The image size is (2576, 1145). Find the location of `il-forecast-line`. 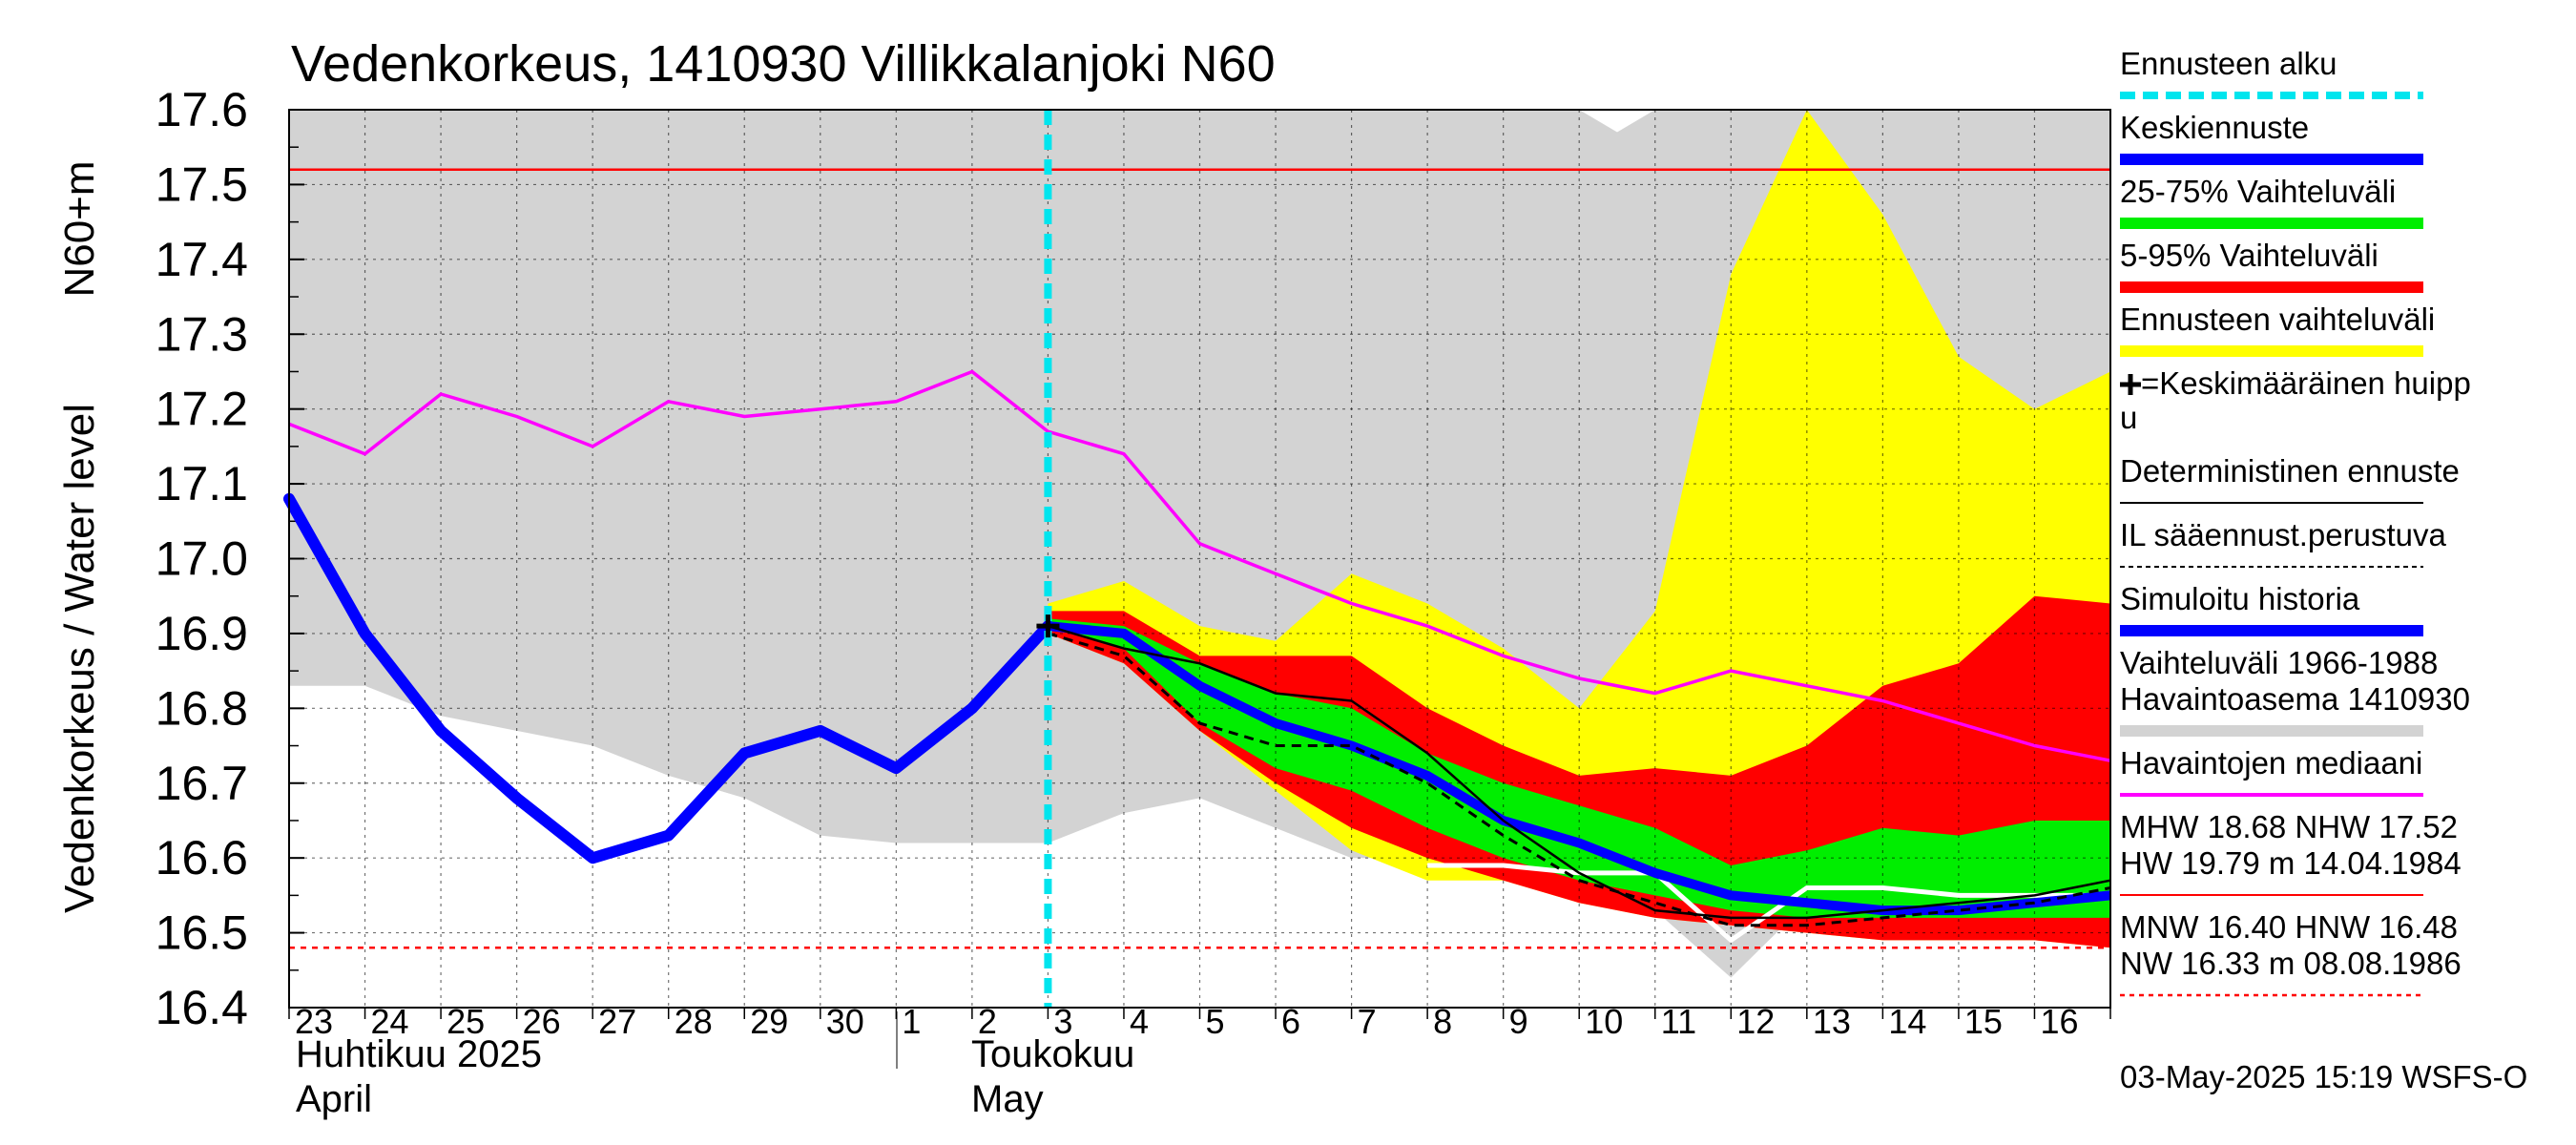

il-forecast-line is located at coordinates (1579, 780).